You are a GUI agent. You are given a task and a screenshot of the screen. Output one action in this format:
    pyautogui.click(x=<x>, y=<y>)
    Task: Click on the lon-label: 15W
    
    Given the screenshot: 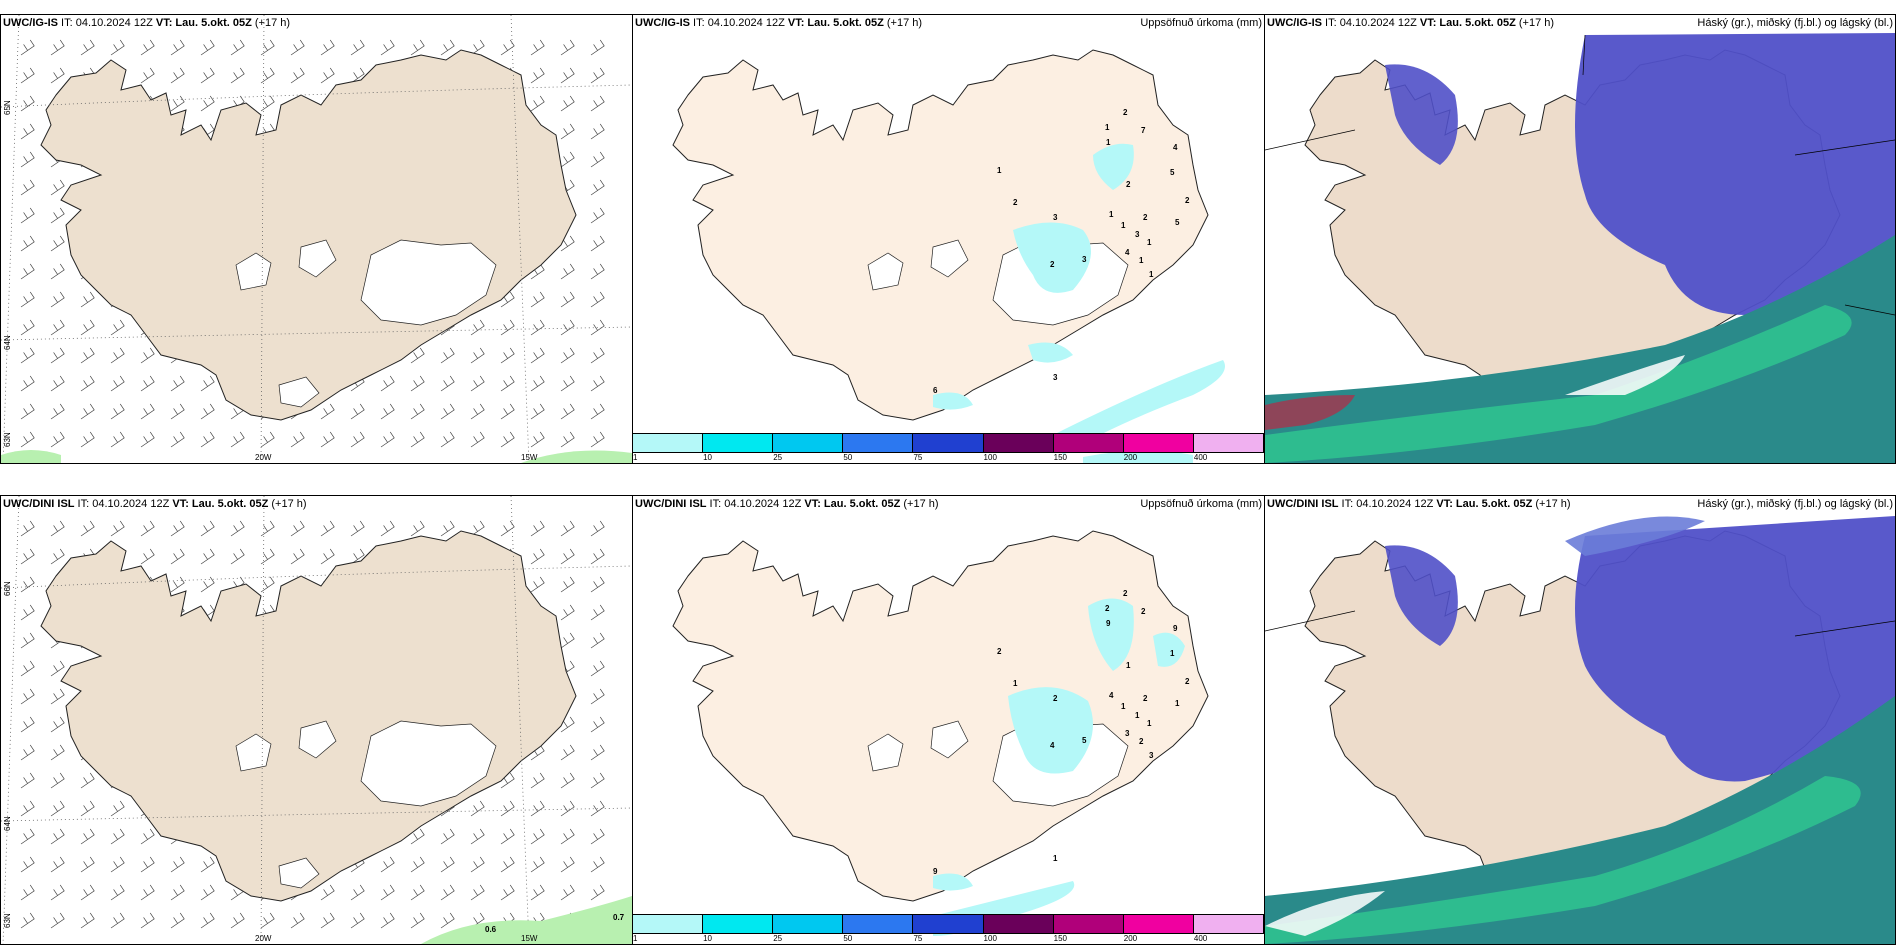 What is the action you would take?
    pyautogui.click(x=529, y=938)
    